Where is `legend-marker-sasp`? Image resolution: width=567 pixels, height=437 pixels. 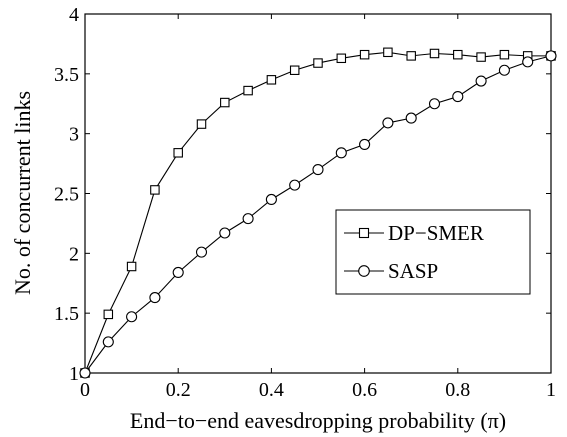
legend-marker-sasp is located at coordinates (364, 271).